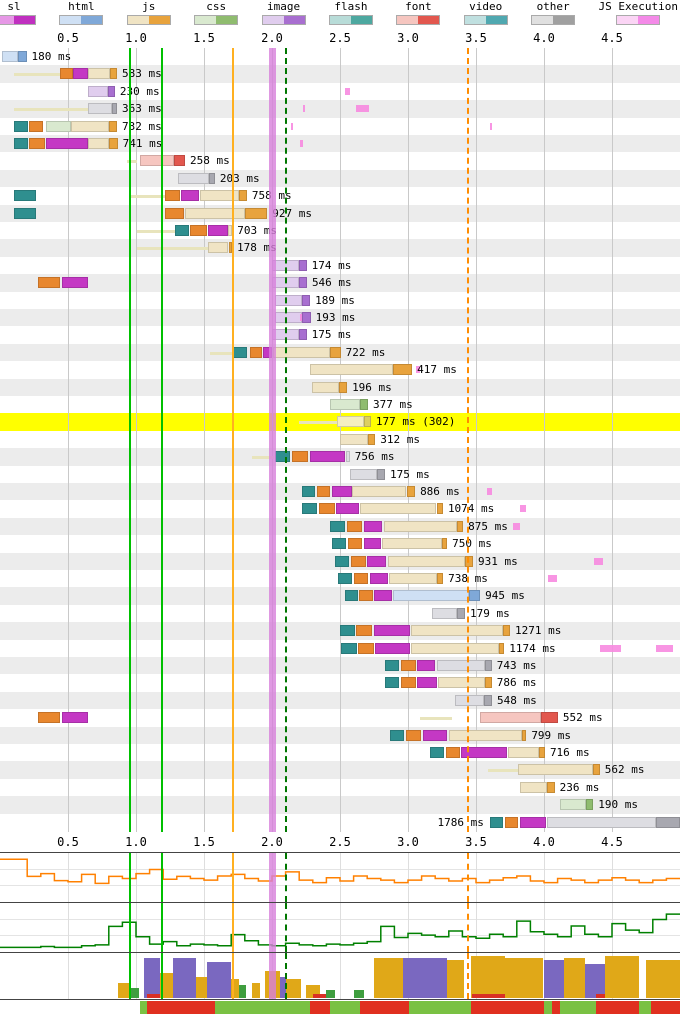  I want to click on request-row: 174 ms, so click(340, 265).